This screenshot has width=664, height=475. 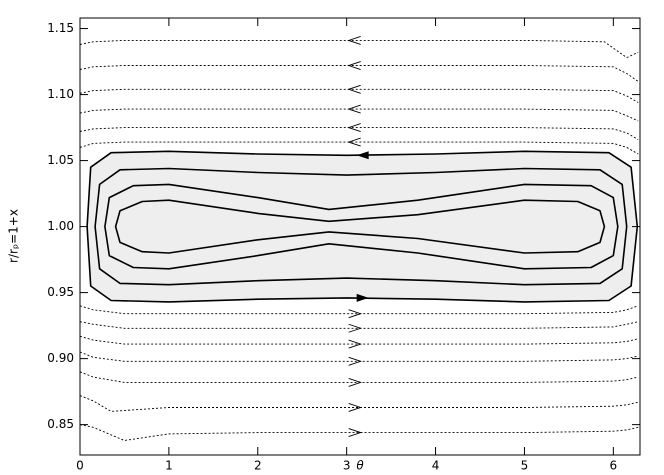 I want to click on y-tick-label: 1.00, so click(x=60, y=226).